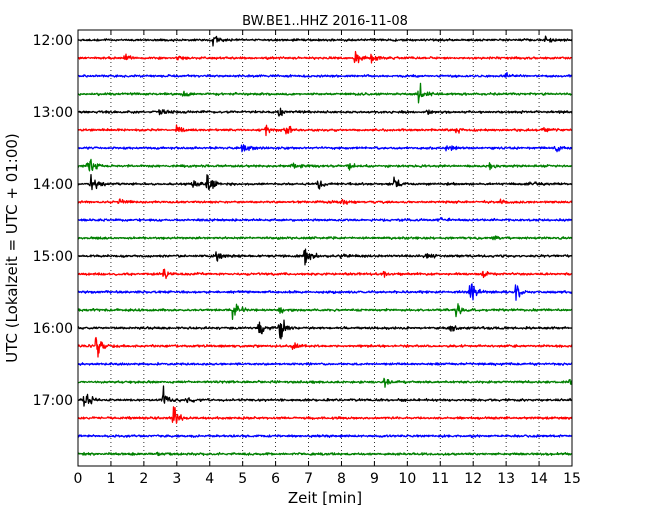  Describe the element at coordinates (325, 274) in the screenshot. I see `trace-15:15` at that location.